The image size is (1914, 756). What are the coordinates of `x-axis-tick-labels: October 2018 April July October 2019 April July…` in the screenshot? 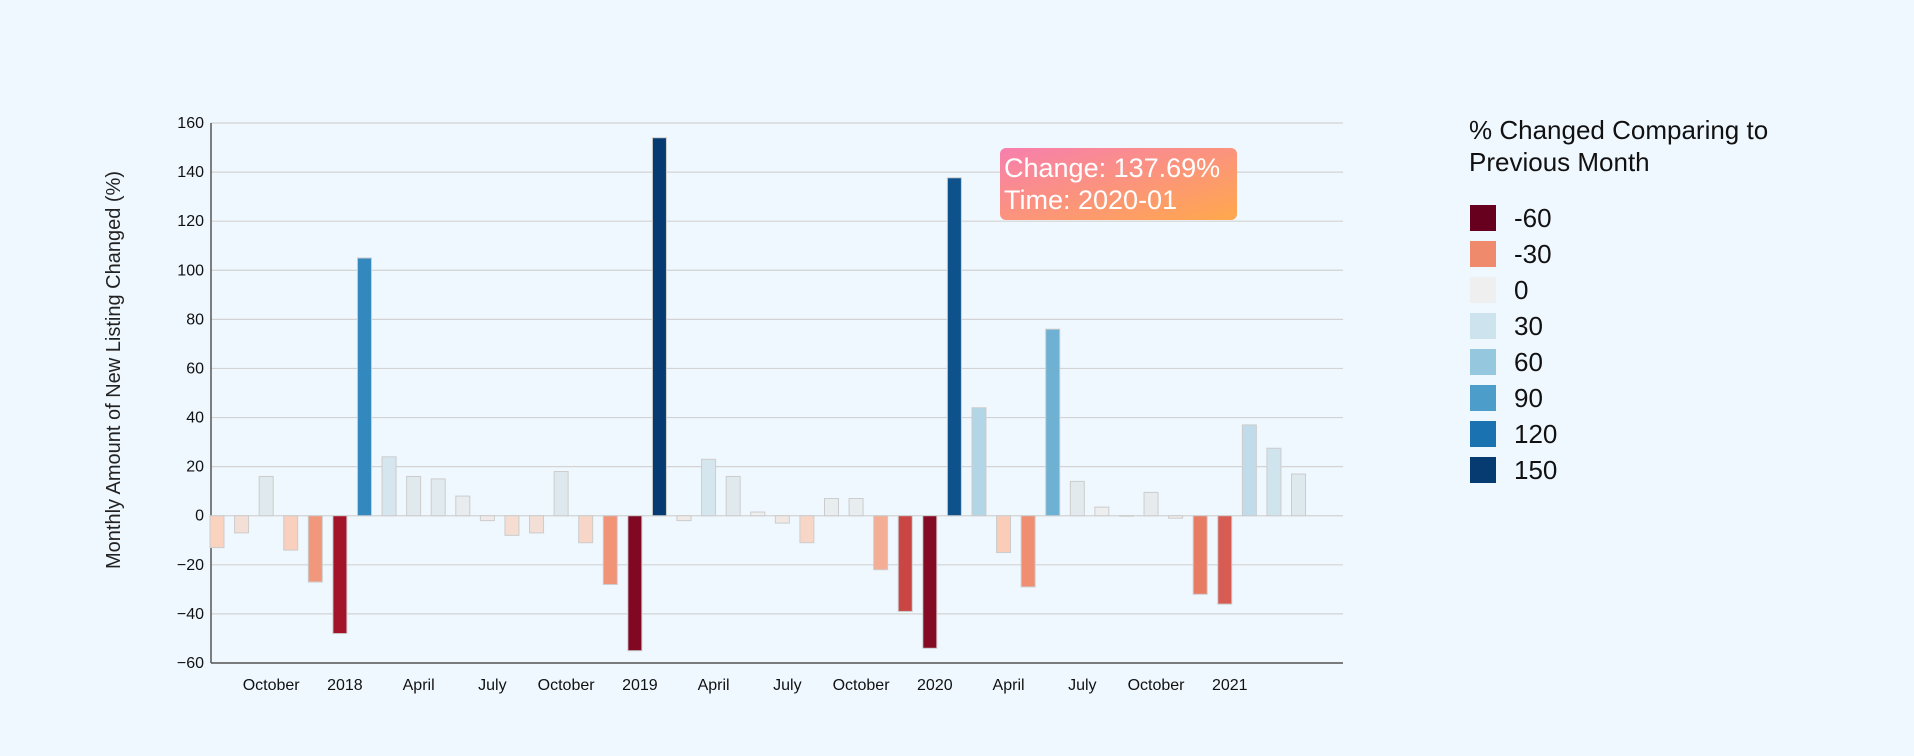 It's located at (745, 685).